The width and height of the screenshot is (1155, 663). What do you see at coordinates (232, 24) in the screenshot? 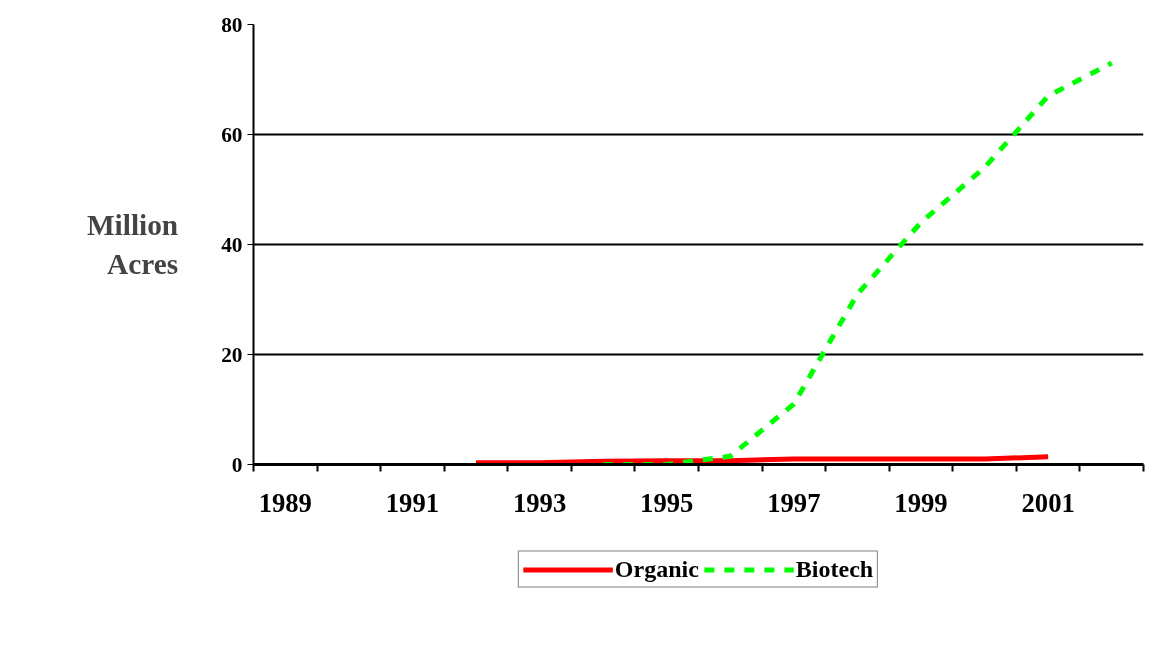
I see `y-tick-label: 80` at bounding box center [232, 24].